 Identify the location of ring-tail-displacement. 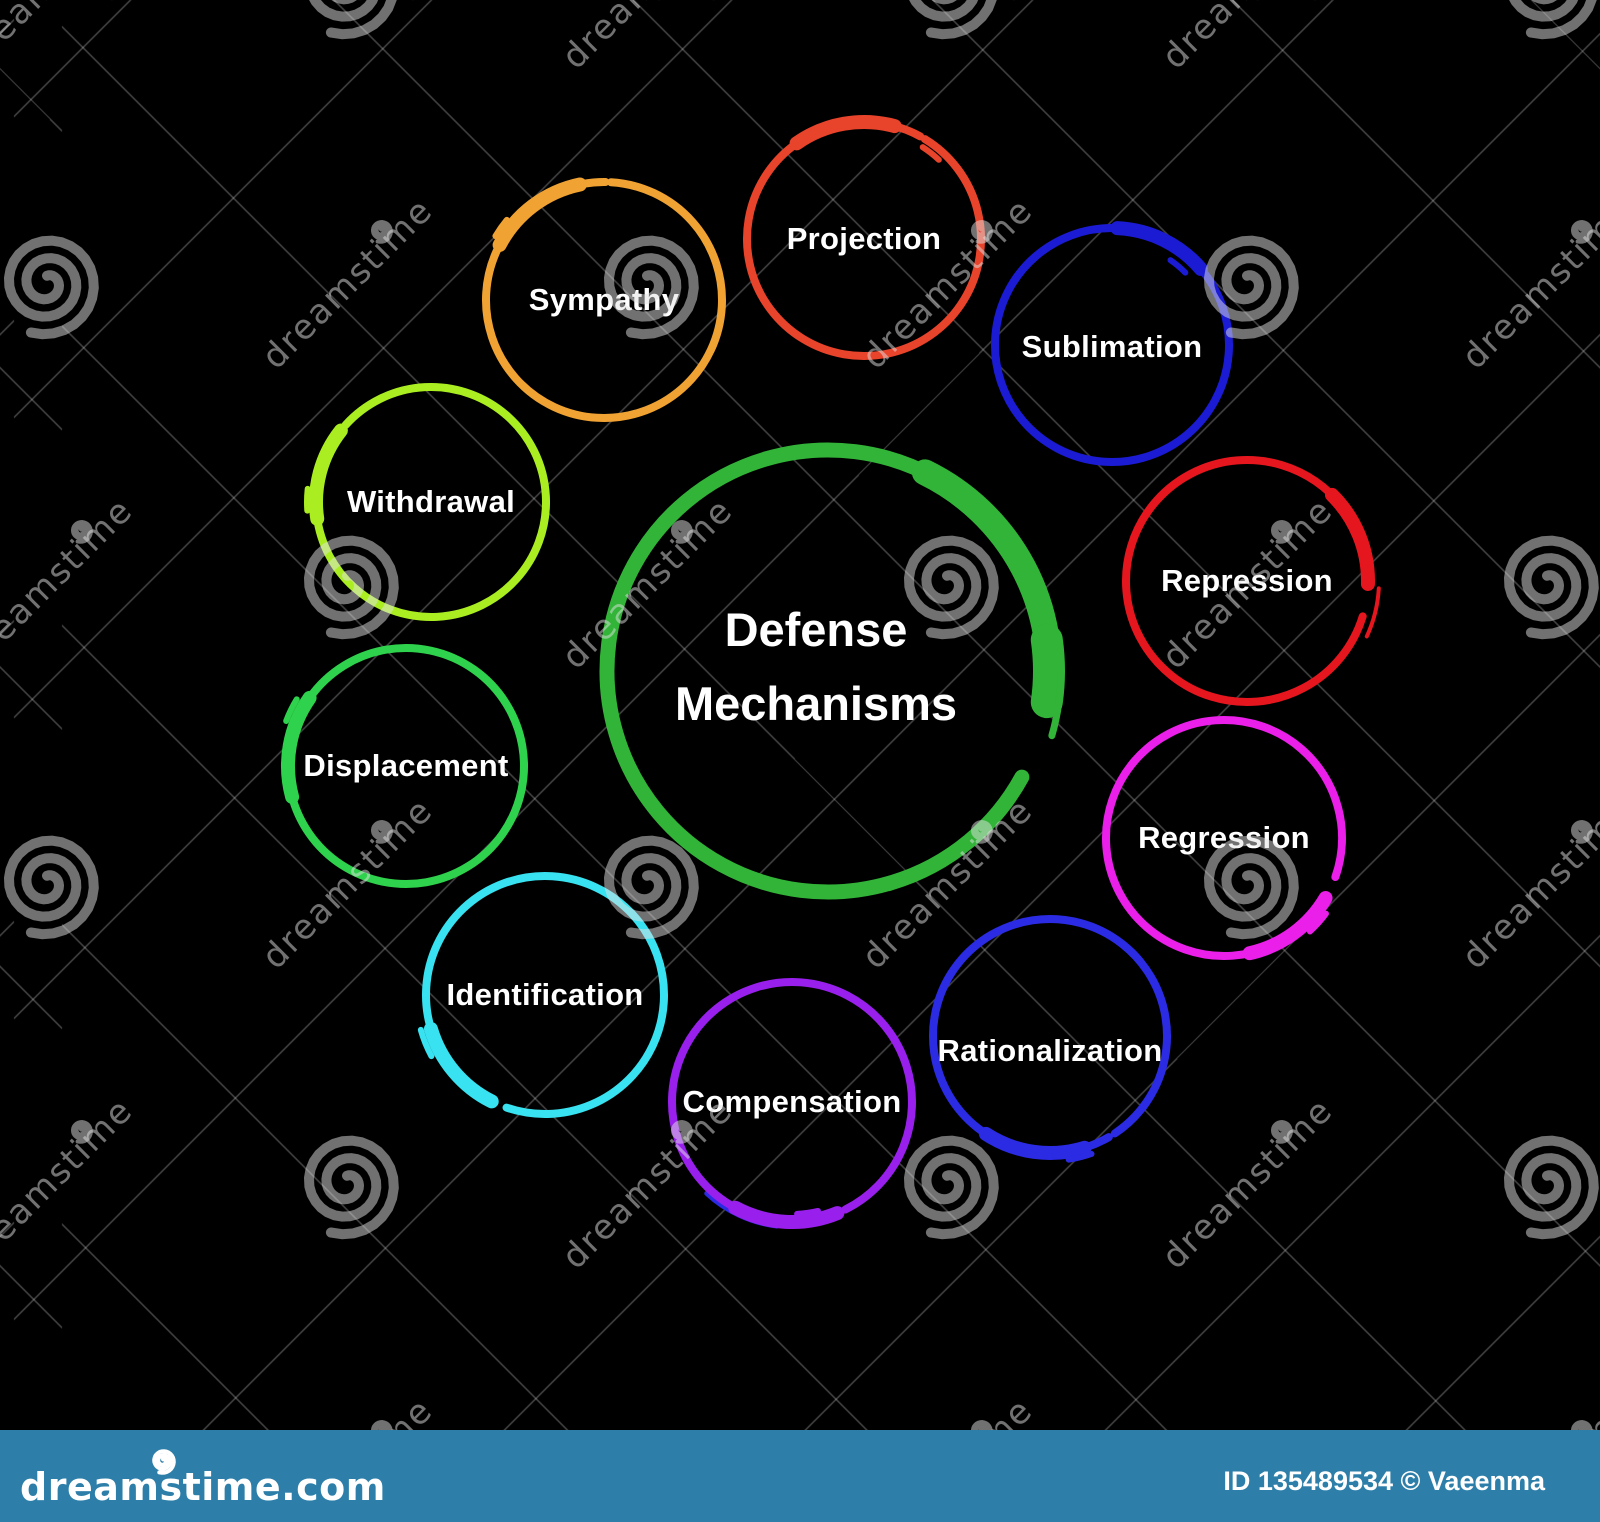
(406, 766).